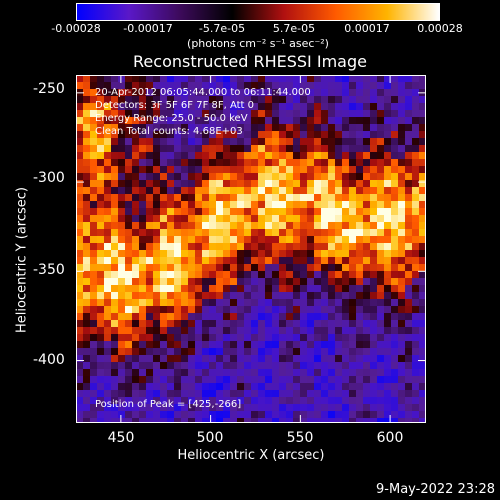 The image size is (500, 500). I want to click on y-tick-label: -400, so click(49, 360).